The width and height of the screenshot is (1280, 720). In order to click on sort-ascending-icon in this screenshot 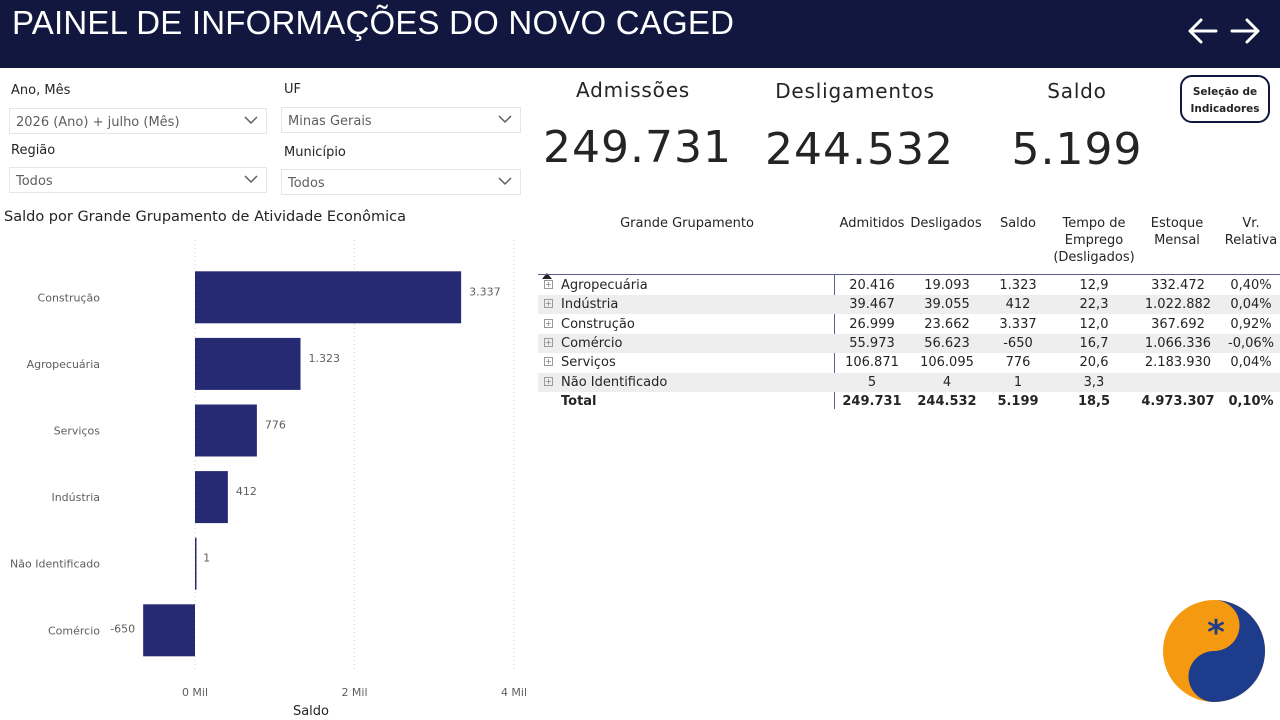, I will do `click(547, 271)`.